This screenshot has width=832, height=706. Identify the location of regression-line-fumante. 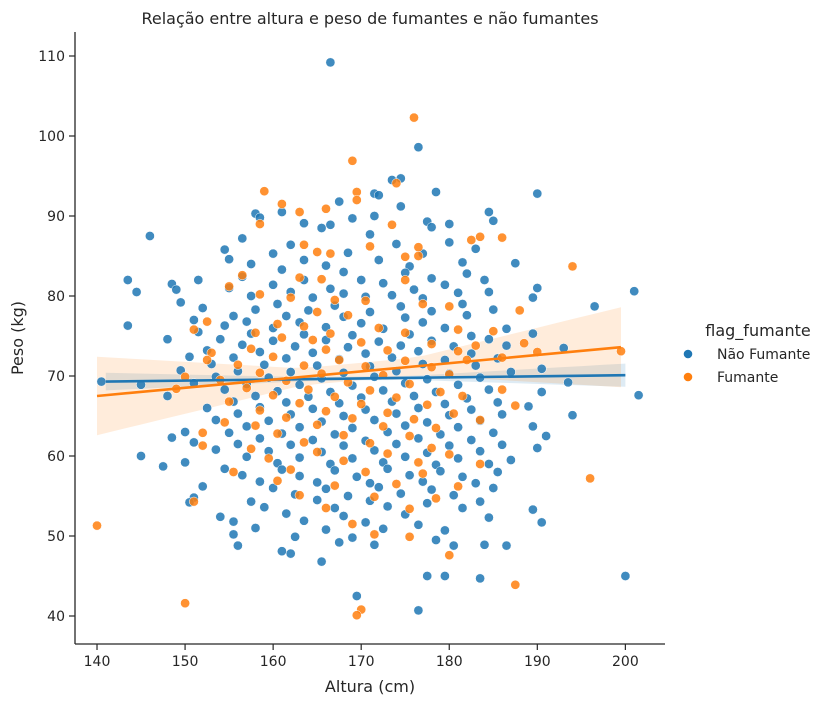
(359, 371).